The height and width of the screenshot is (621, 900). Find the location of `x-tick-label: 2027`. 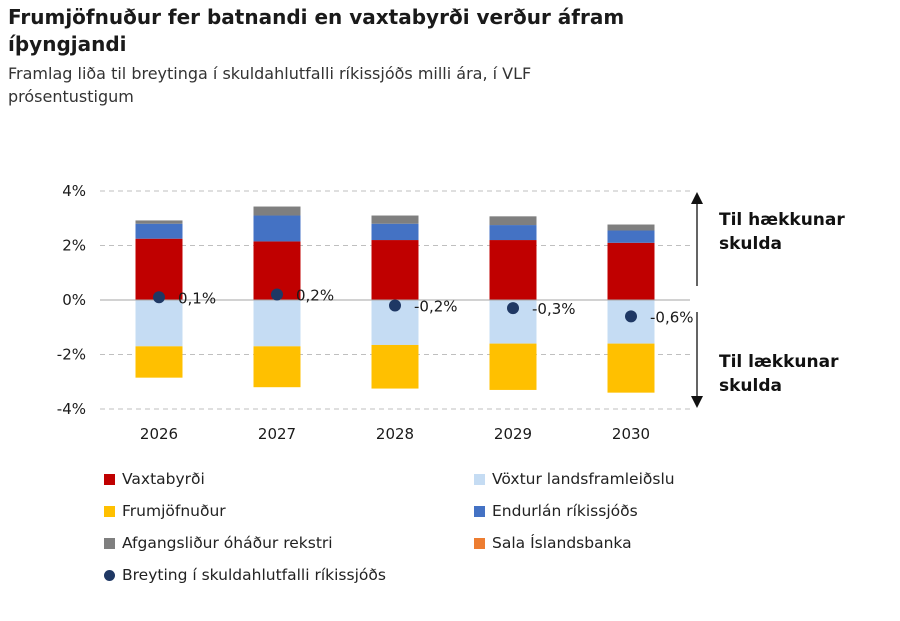

x-tick-label: 2027 is located at coordinates (277, 434).